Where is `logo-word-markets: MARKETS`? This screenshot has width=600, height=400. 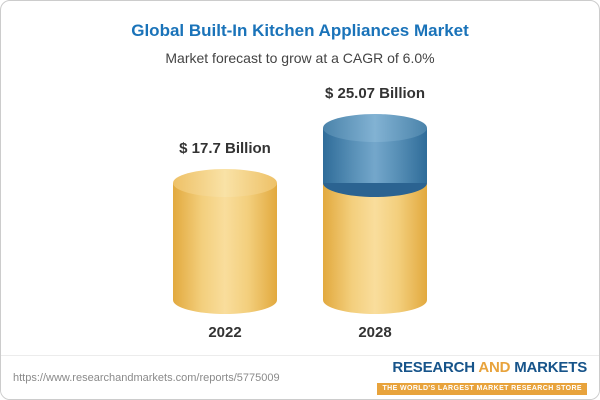
logo-word-markets: MARKETS is located at coordinates (550, 368).